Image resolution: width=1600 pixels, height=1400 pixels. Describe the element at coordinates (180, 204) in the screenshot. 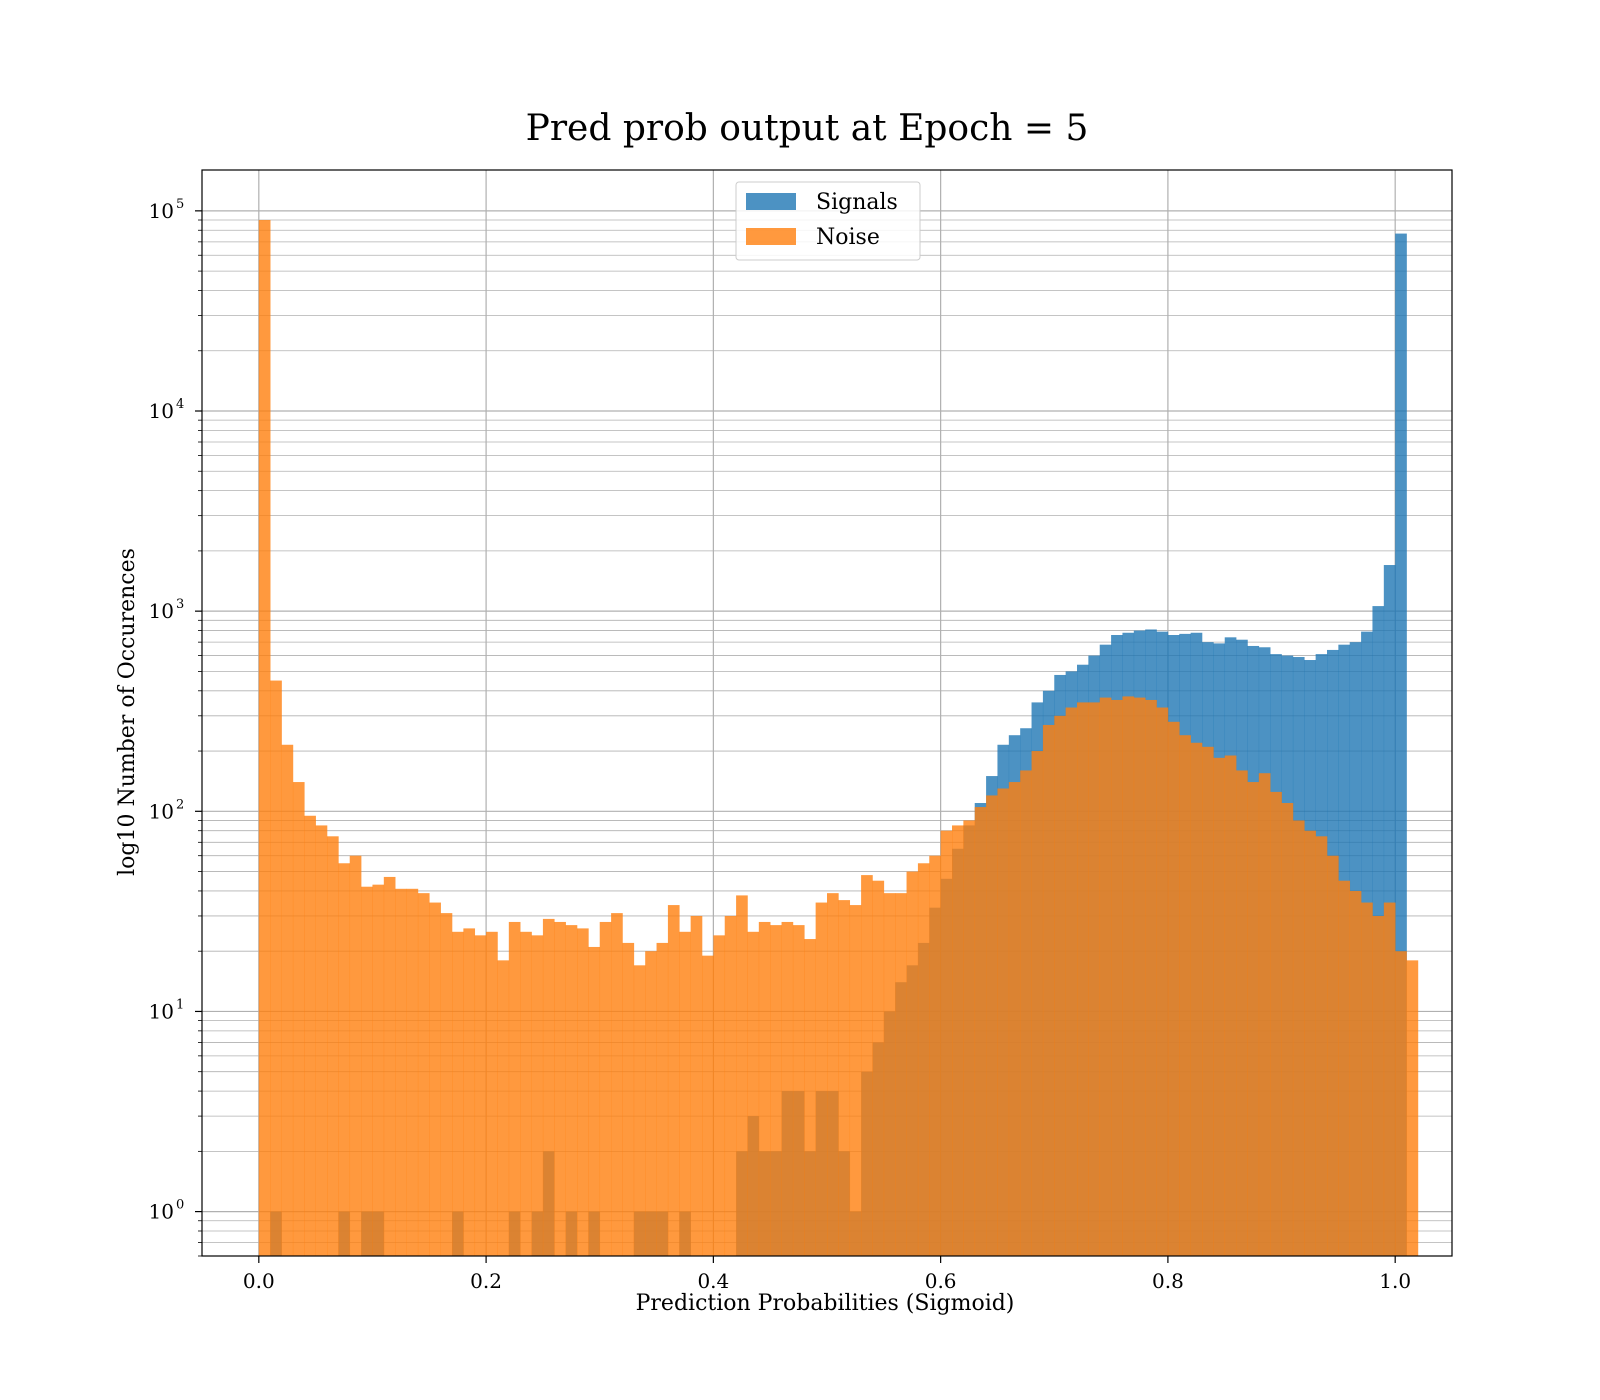

I see `y-tick-exponent: 5` at that location.